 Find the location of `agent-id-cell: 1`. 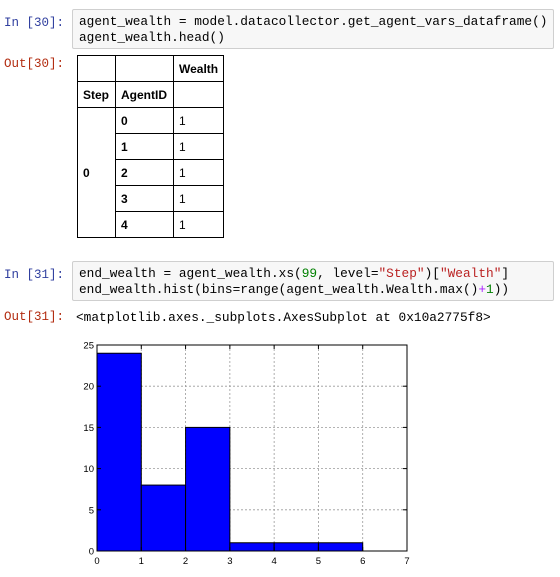

agent-id-cell: 1 is located at coordinates (145, 147).